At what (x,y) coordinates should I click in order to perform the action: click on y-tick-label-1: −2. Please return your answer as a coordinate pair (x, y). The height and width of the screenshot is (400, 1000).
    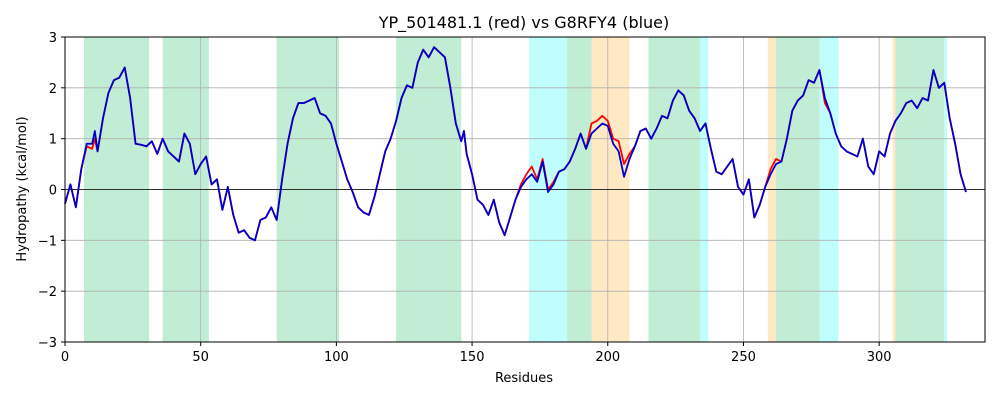
    Looking at the image, I should click on (47, 292).